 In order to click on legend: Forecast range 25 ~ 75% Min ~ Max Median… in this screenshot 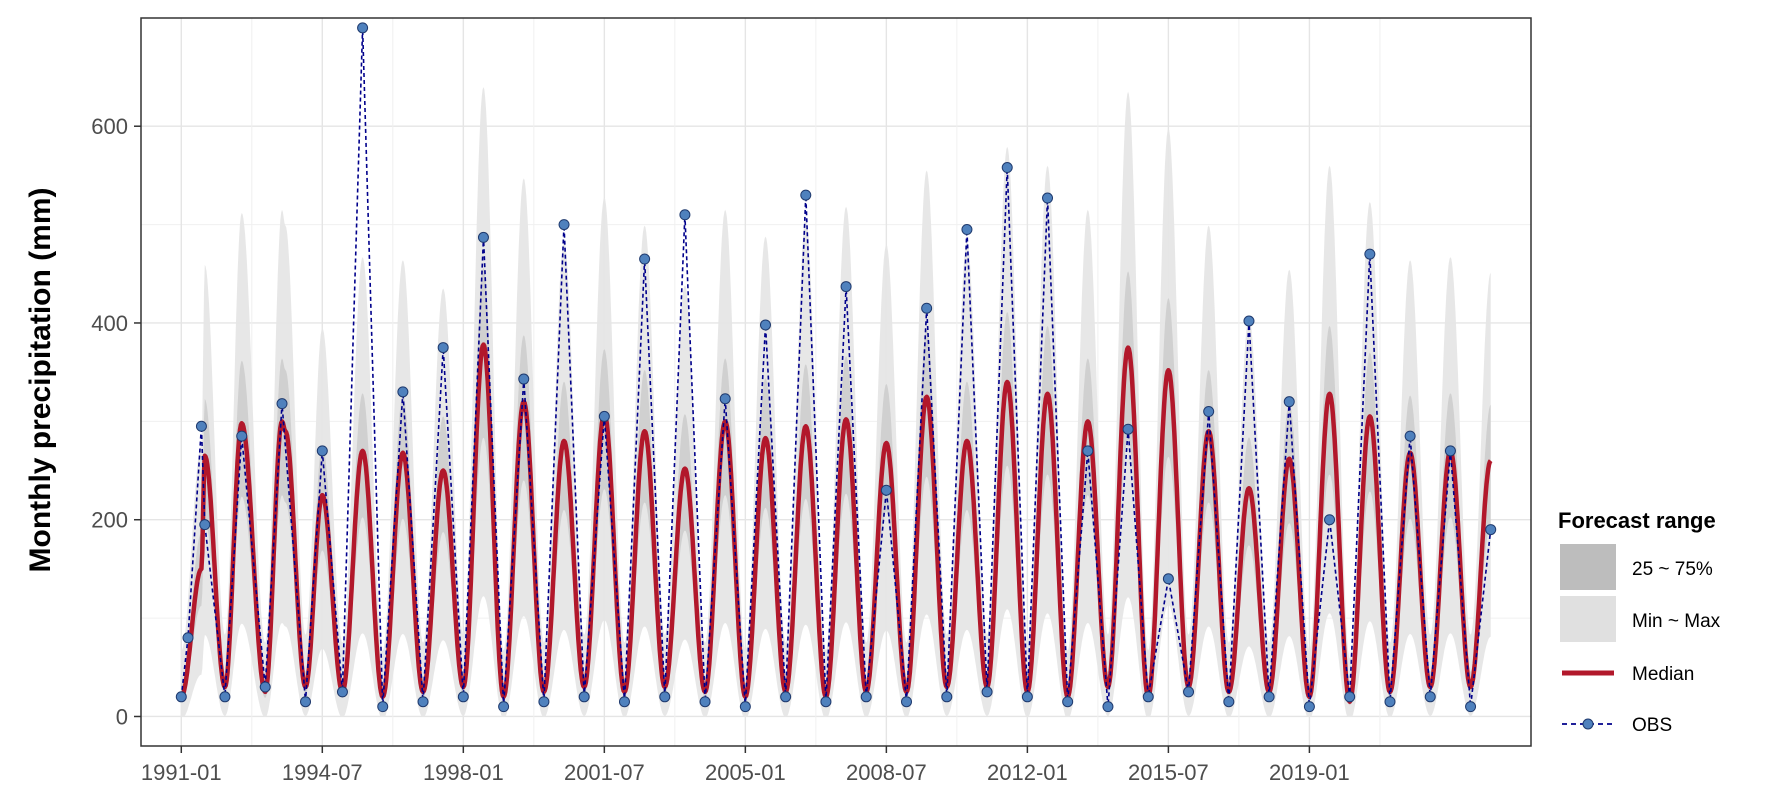, I will do `click(1639, 622)`.